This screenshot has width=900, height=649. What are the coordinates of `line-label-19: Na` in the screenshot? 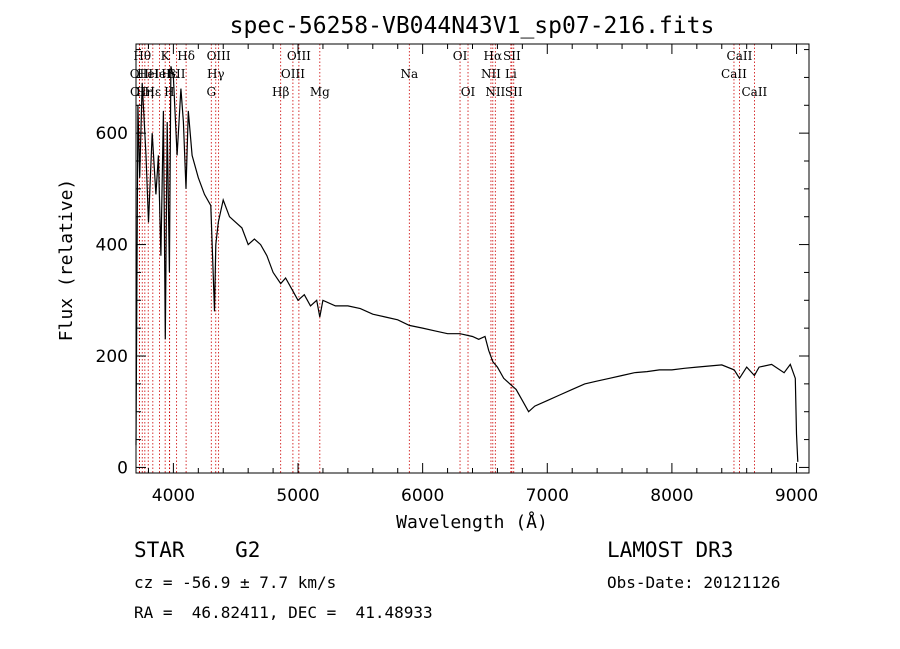 It's located at (409, 74).